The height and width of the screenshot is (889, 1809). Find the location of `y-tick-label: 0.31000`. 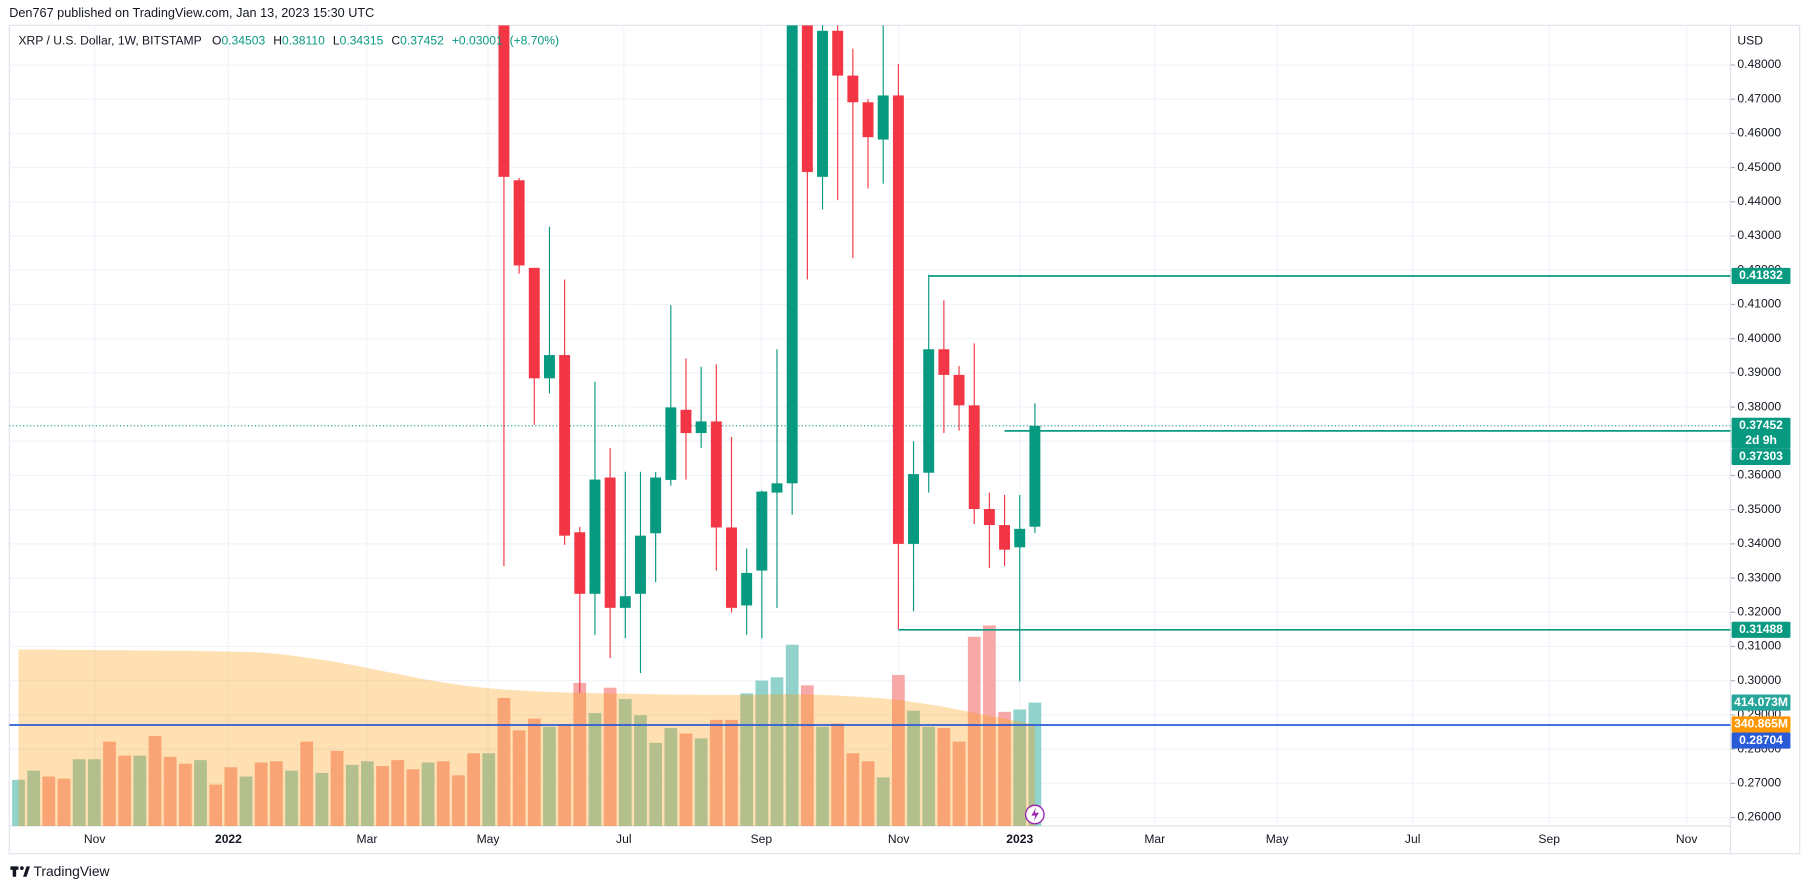

y-tick-label: 0.31000 is located at coordinates (1759, 646).